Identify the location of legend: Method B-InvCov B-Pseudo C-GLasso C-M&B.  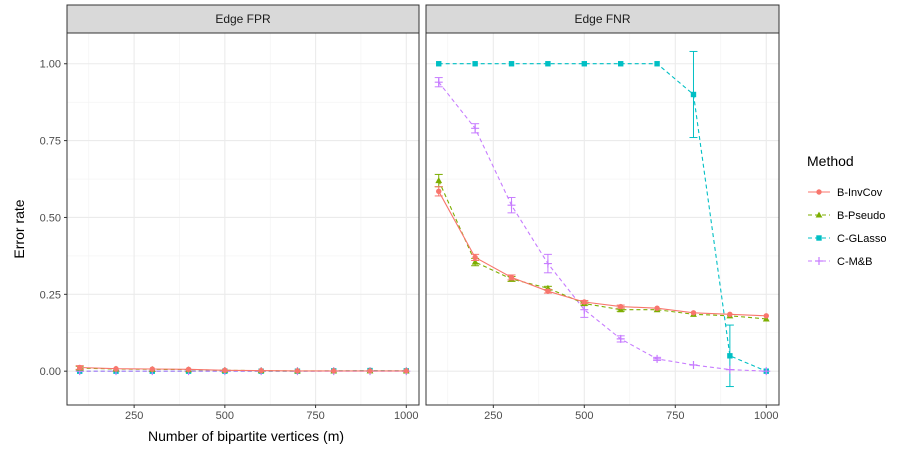
(847, 210).